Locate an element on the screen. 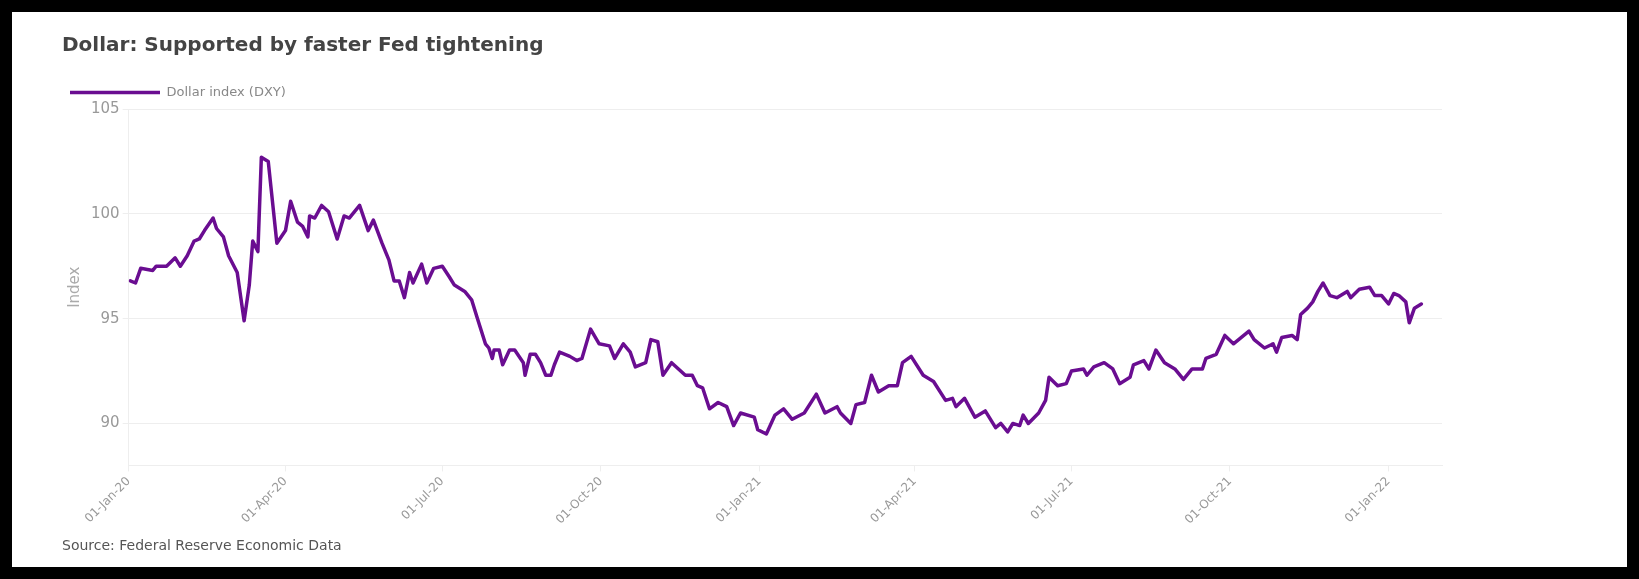  y-axis-title: Index is located at coordinates (73, 287).